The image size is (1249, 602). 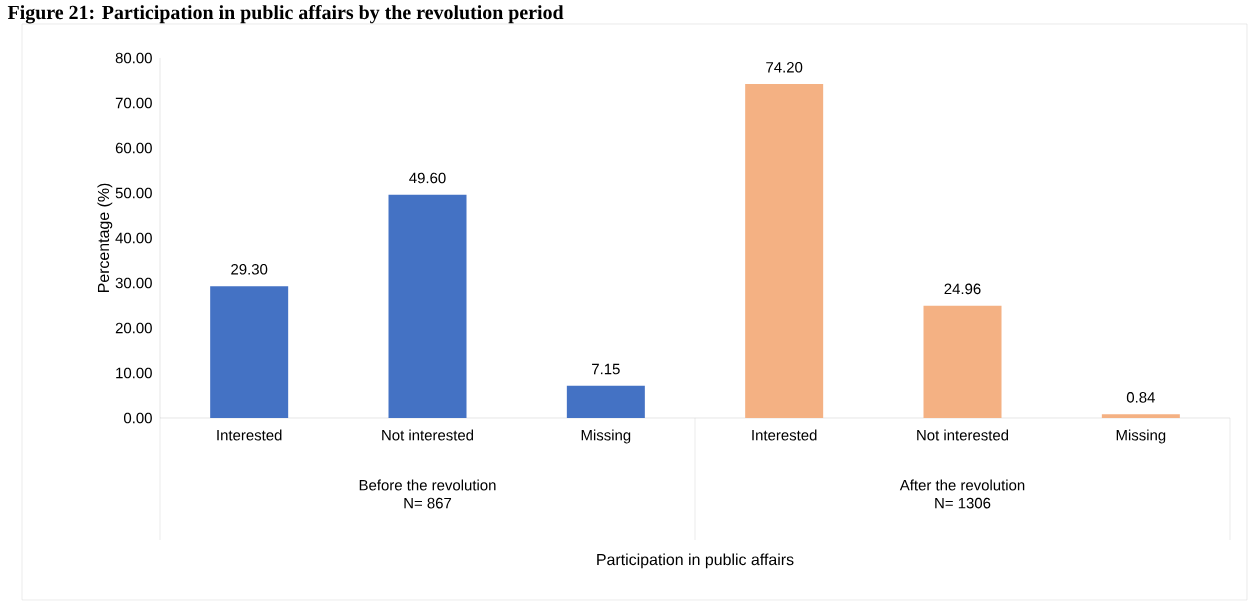 I want to click on y-tick-label: 70.00, so click(x=133, y=103).